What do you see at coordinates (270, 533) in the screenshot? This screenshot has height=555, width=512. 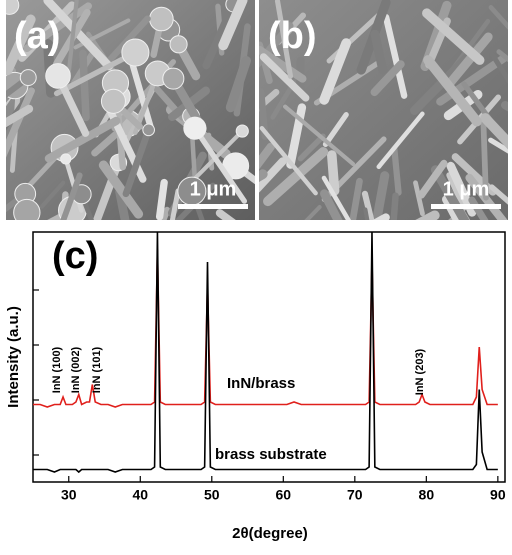 I see `x-axis-label: 2θ(degree)` at bounding box center [270, 533].